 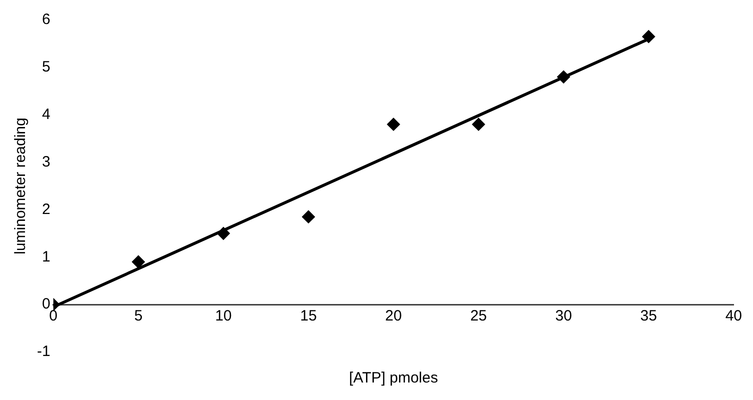 What do you see at coordinates (308, 316) in the screenshot?
I see `x-tick-label: 15` at bounding box center [308, 316].